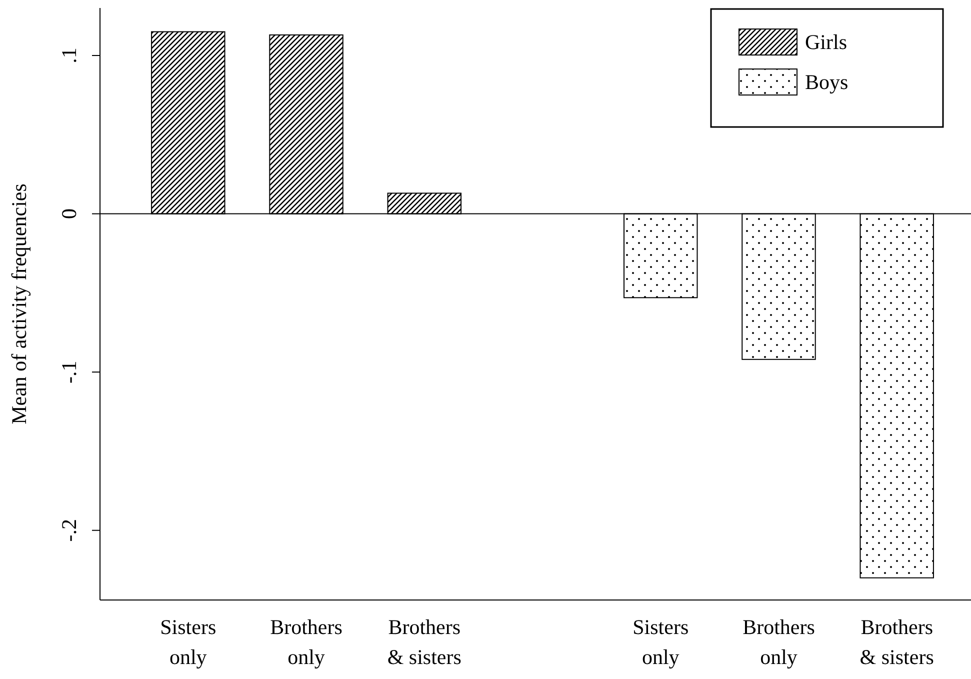 This screenshot has height=679, width=971. What do you see at coordinates (69, 372) in the screenshot?
I see `y-tick-label: -.1` at bounding box center [69, 372].